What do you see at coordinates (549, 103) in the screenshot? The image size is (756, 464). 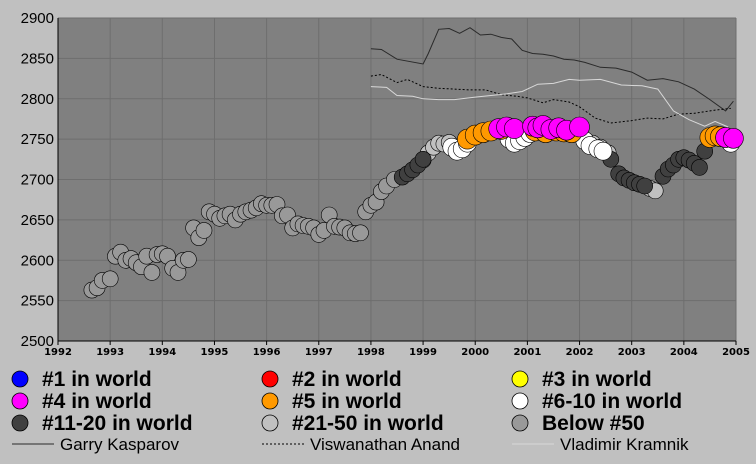 I see `line-vladimir-kramnik` at bounding box center [549, 103].